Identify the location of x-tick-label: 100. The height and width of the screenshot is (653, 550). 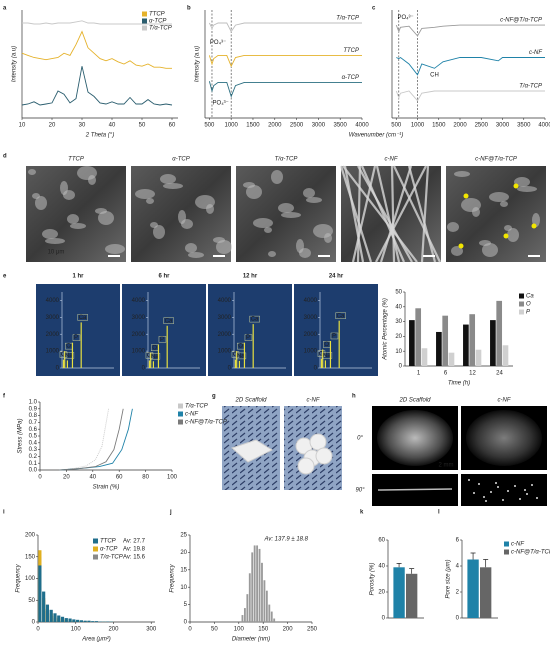
(76, 630).